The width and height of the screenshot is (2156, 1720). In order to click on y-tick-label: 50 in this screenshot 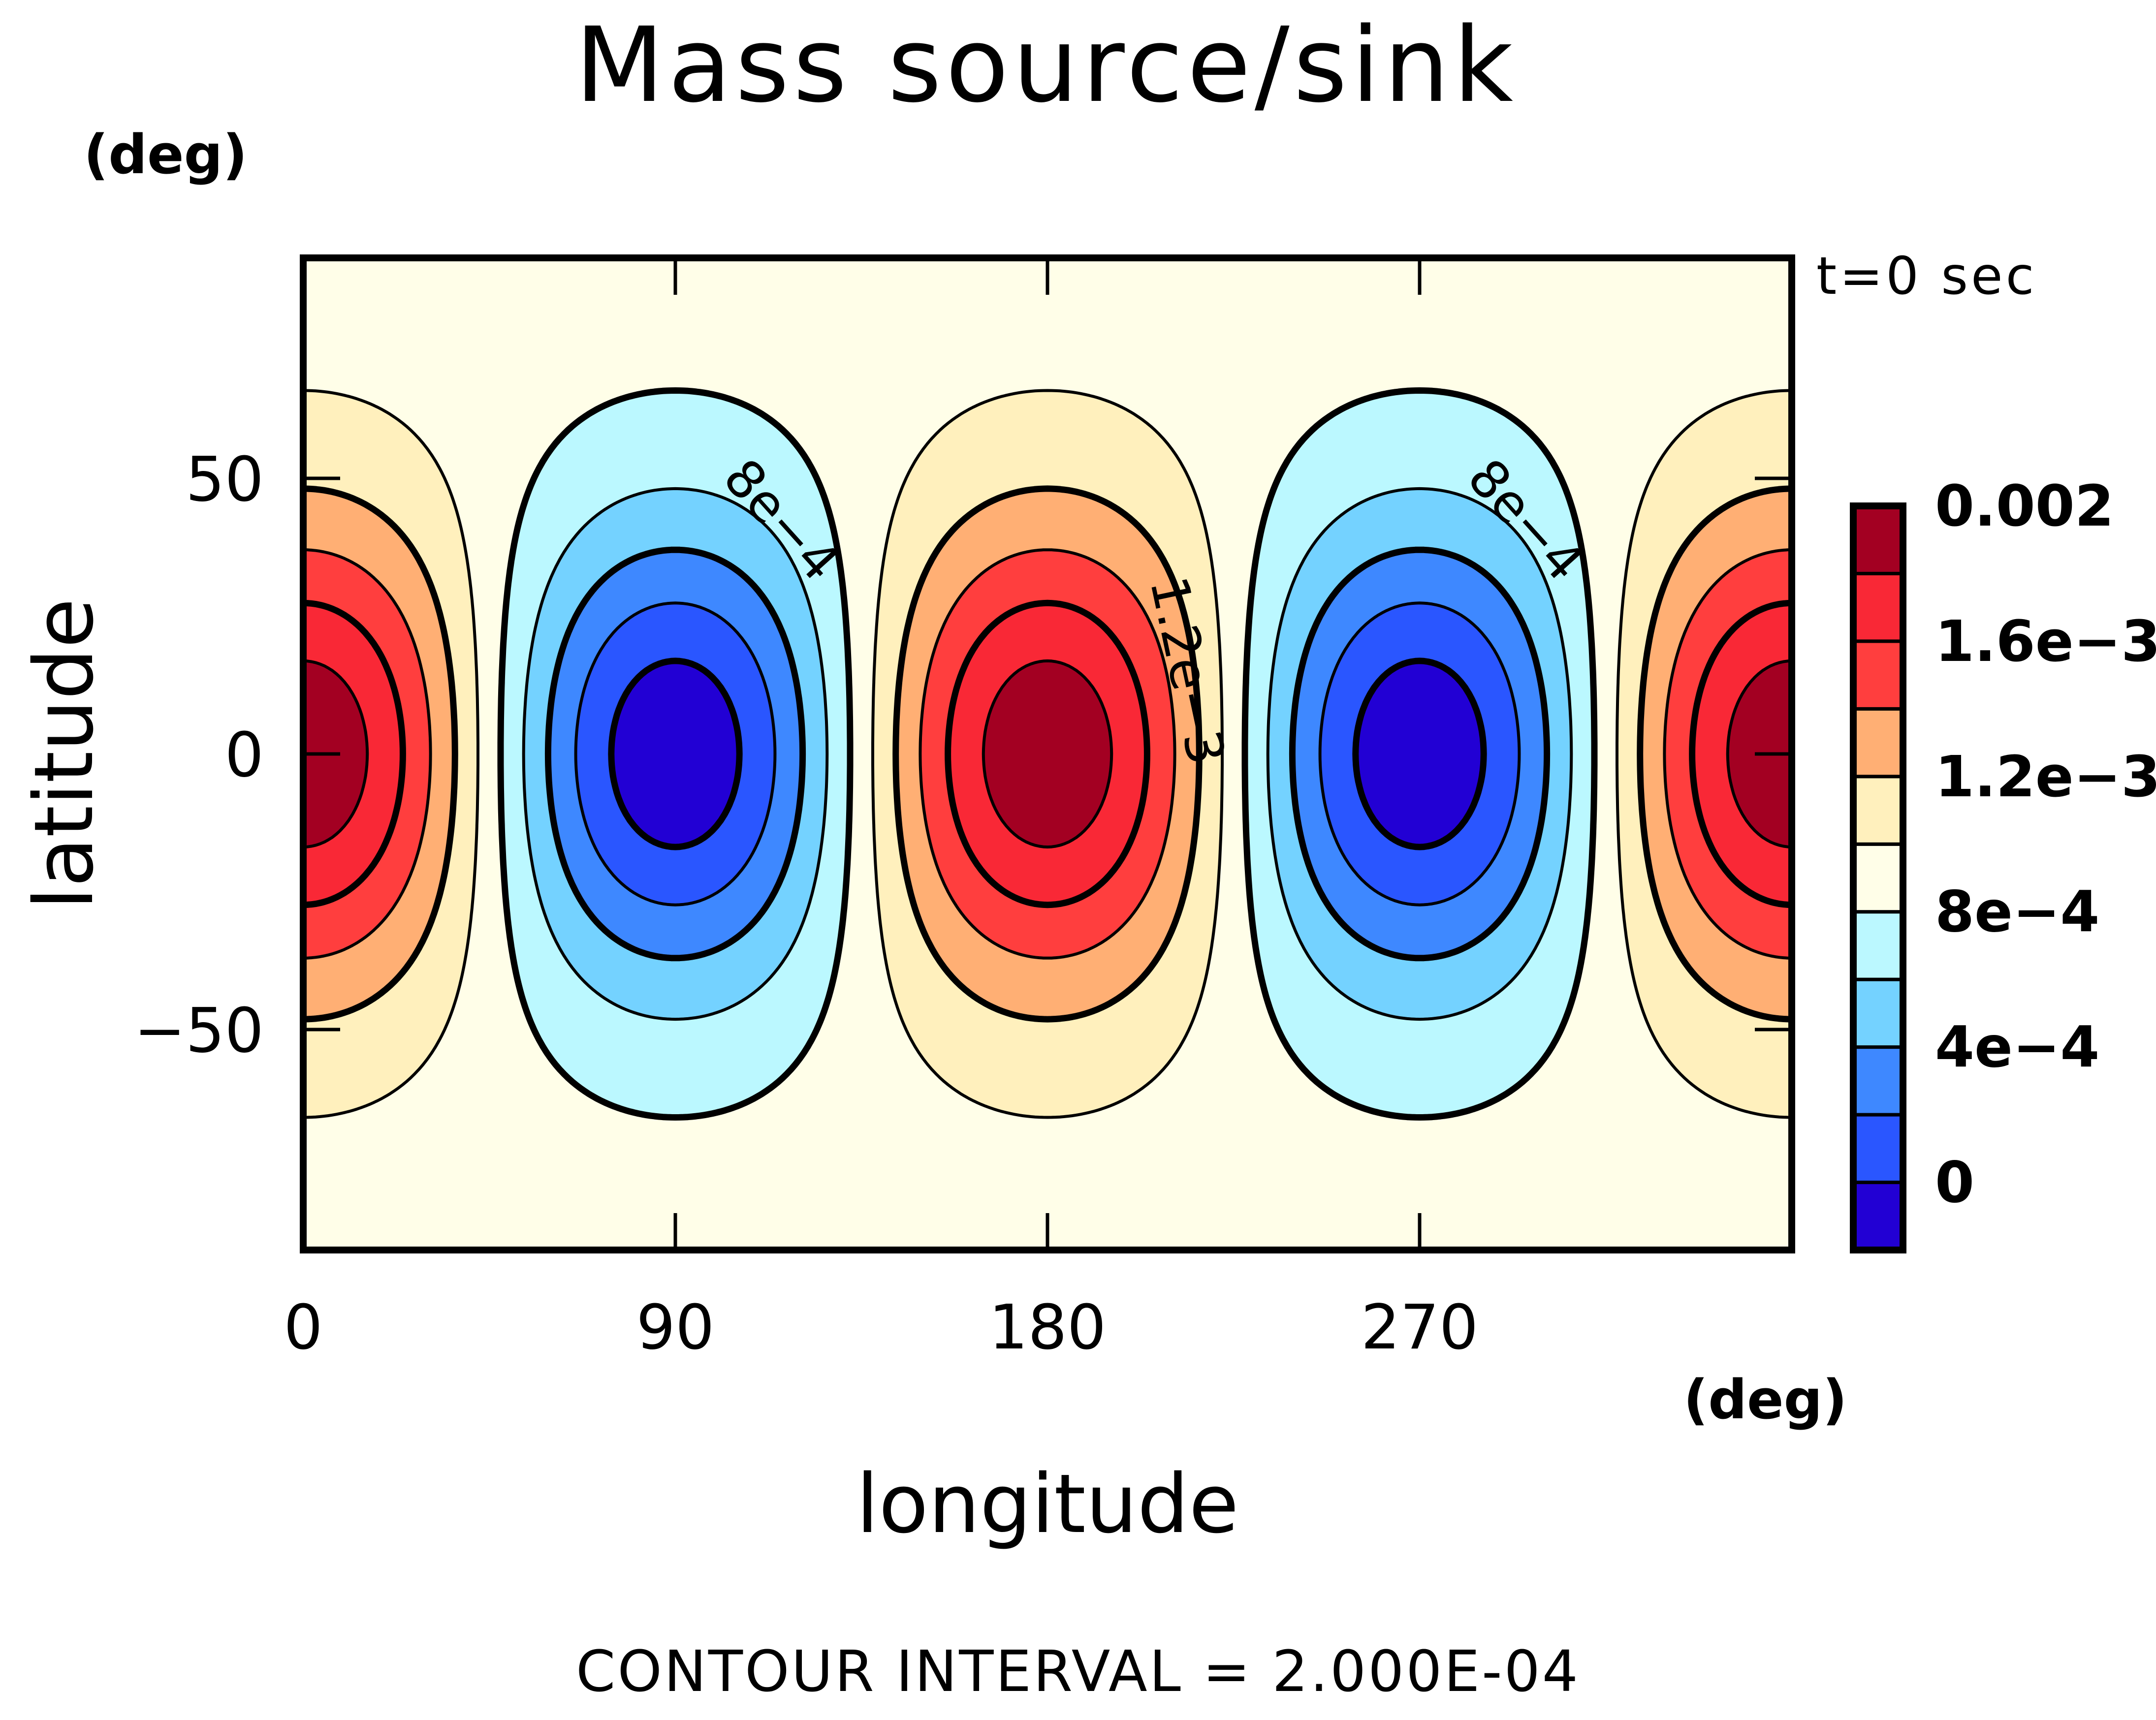, I will do `click(225, 479)`.